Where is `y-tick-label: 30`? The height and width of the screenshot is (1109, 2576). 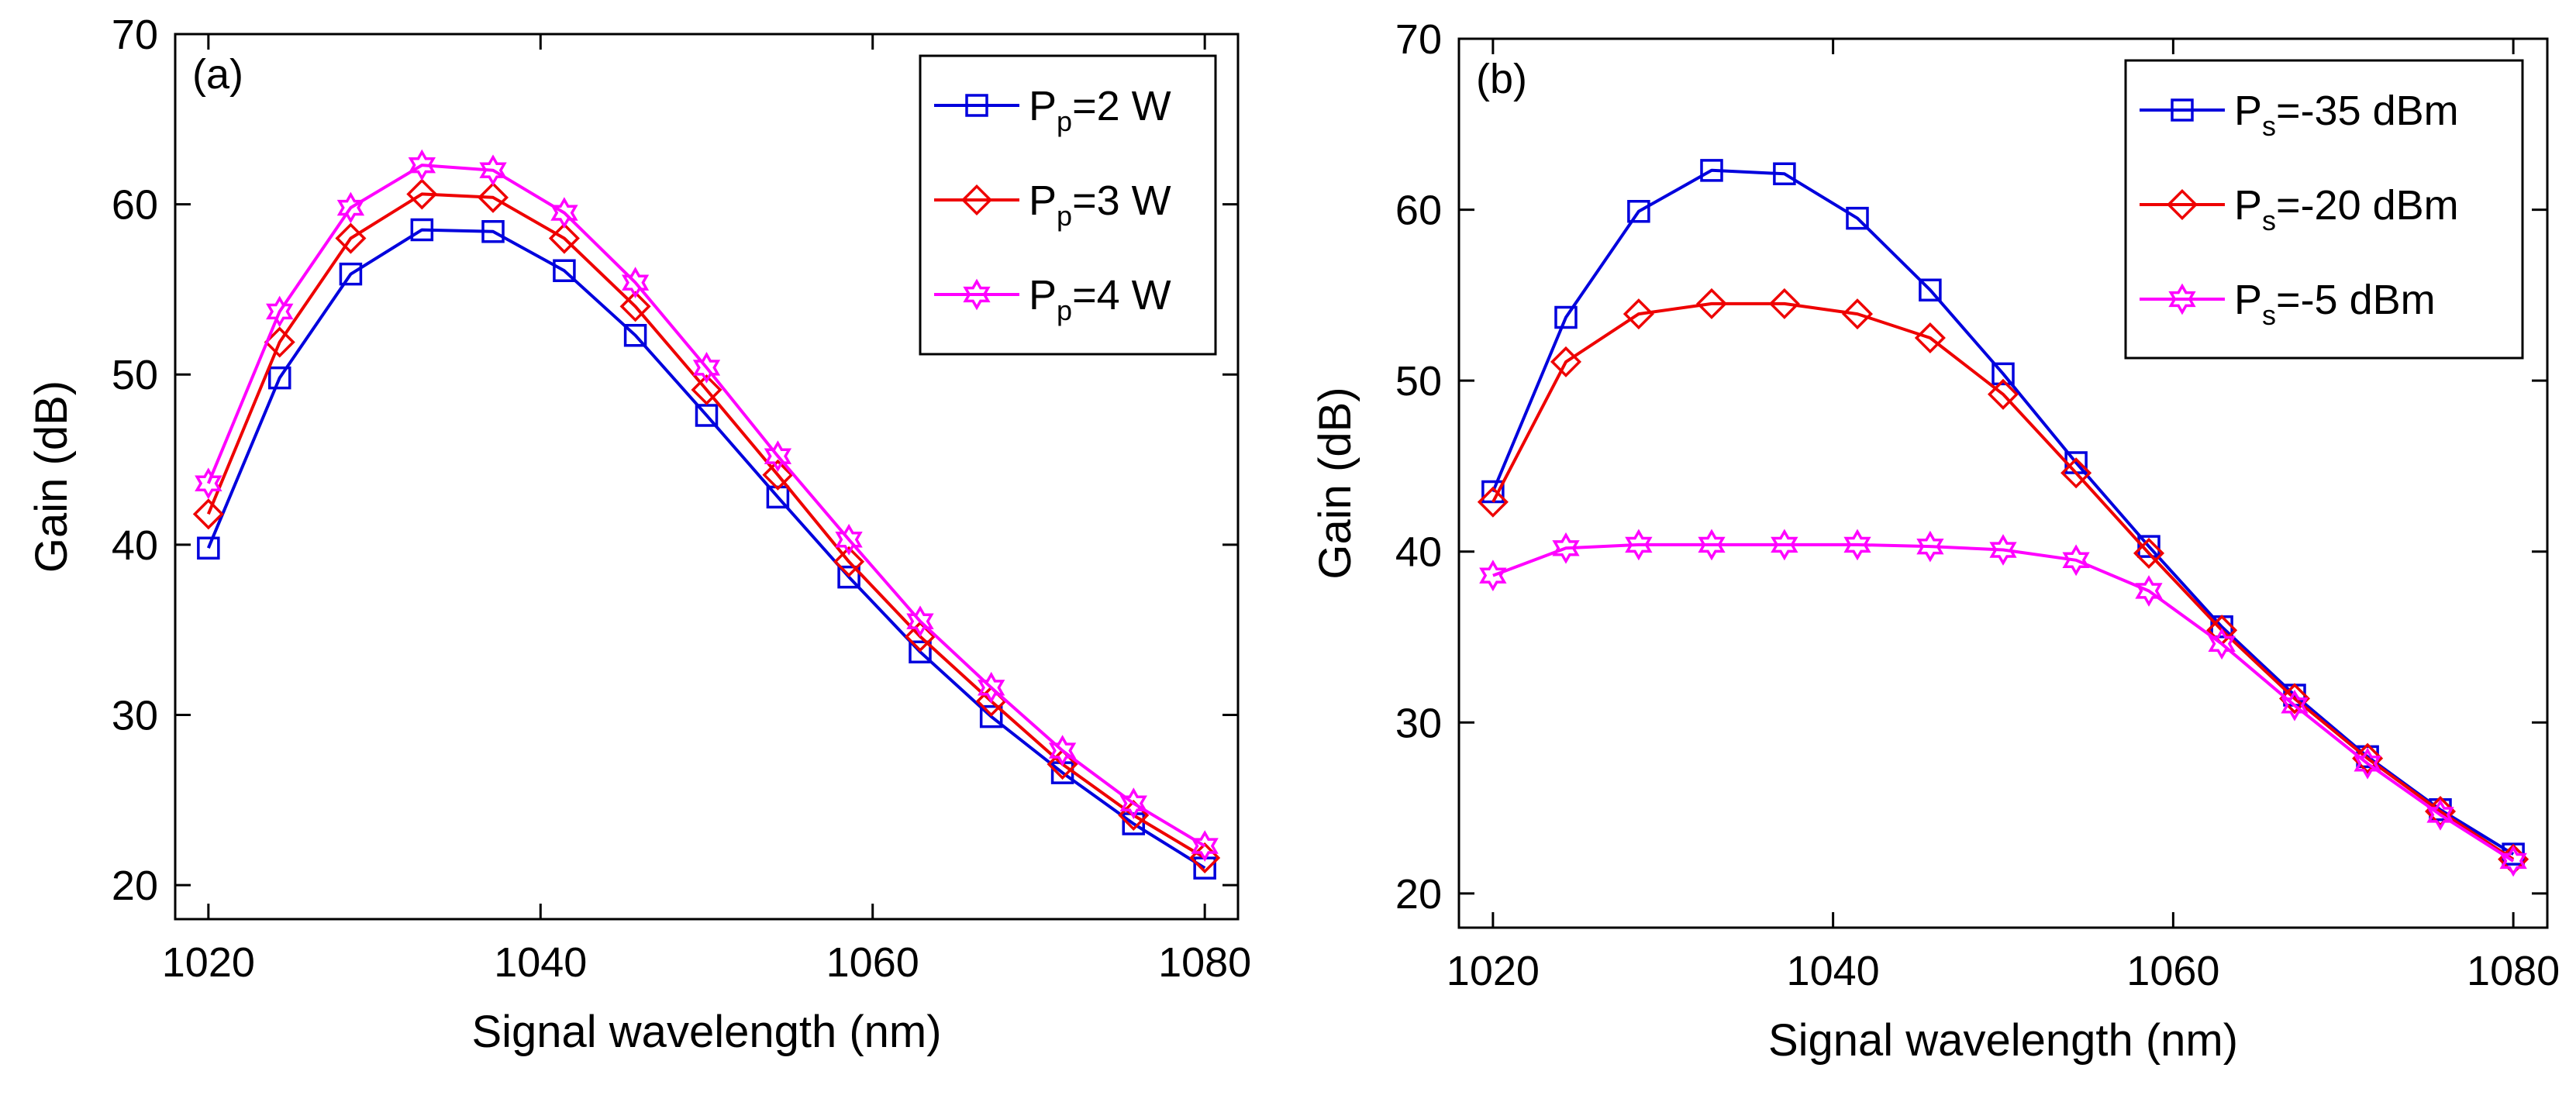
y-tick-label: 30 is located at coordinates (135, 716).